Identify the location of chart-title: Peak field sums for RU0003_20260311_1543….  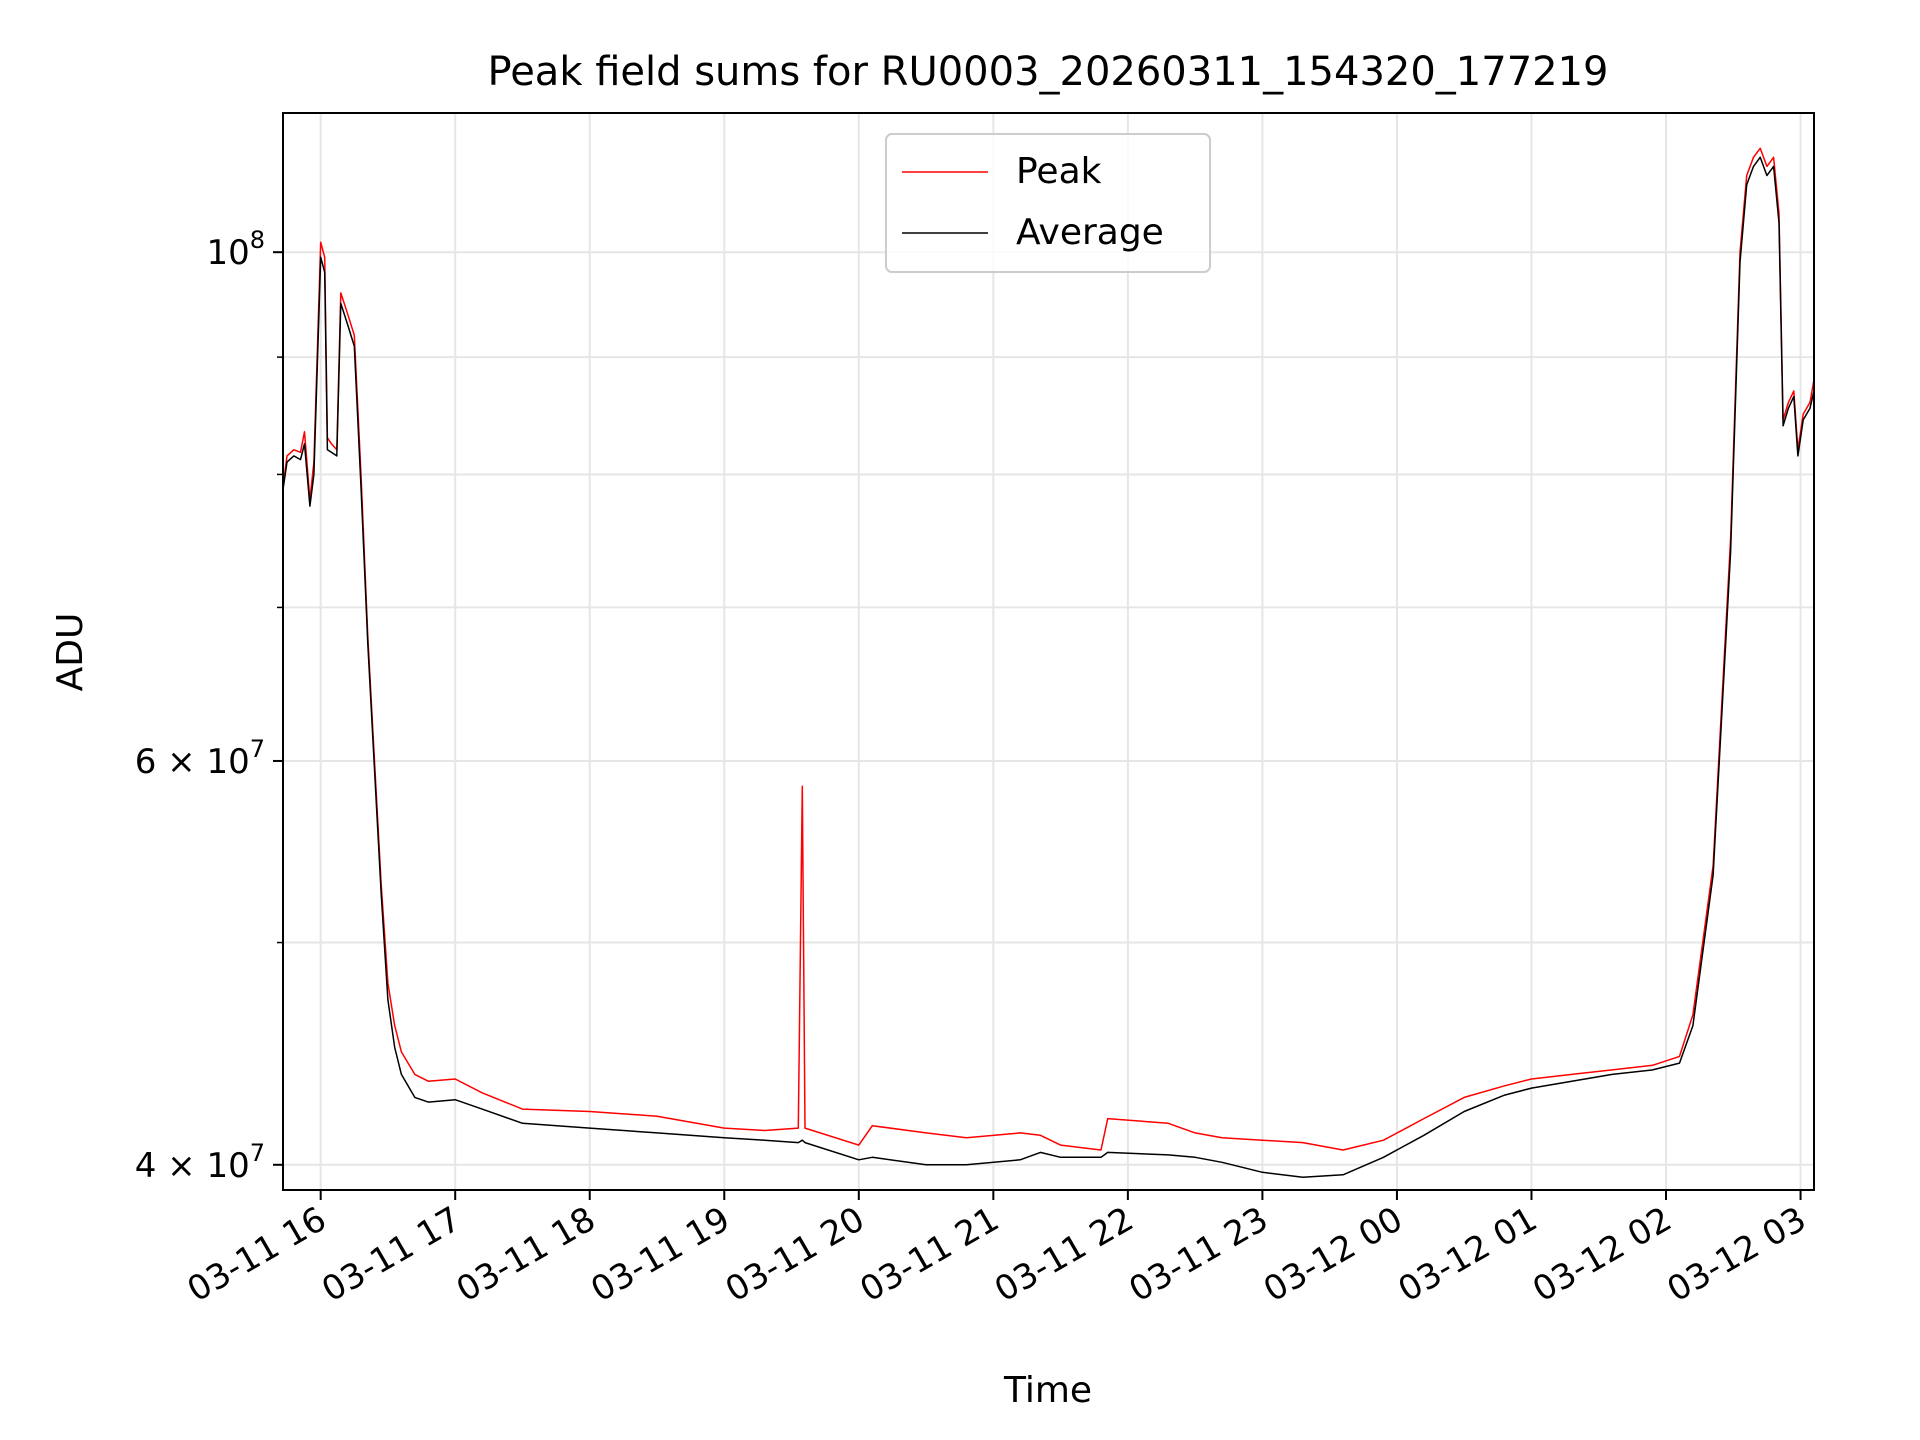
(1048, 72).